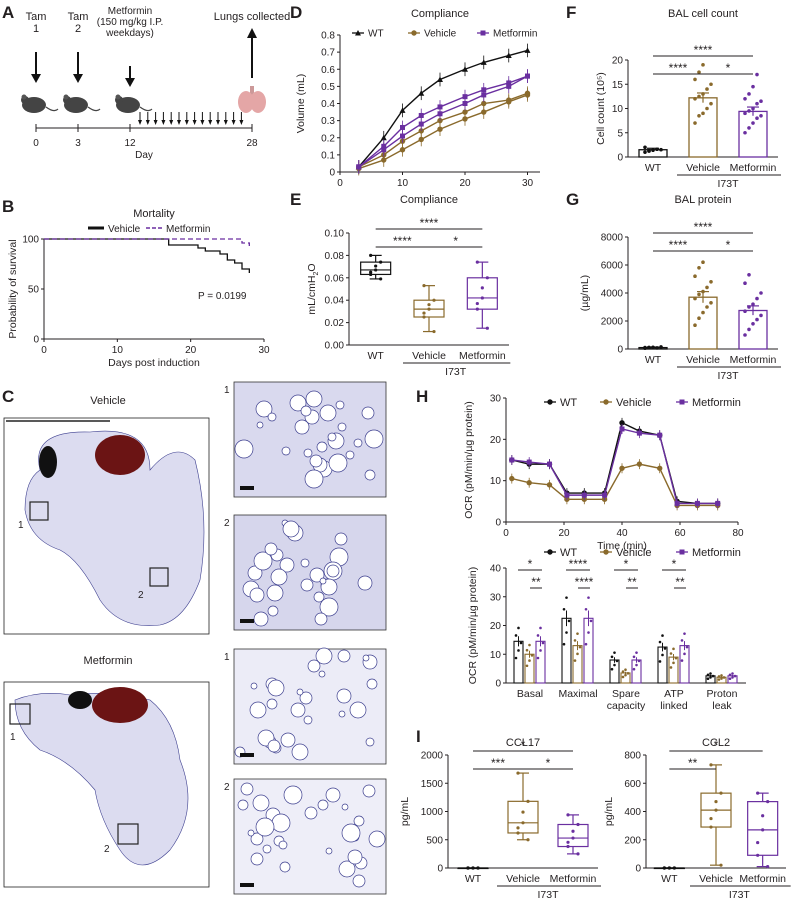 This screenshot has width=792, height=905. Describe the element at coordinates (473, 626) in the screenshot. I see `y-axis-label: OCR (pM/min/µg protein)` at that location.